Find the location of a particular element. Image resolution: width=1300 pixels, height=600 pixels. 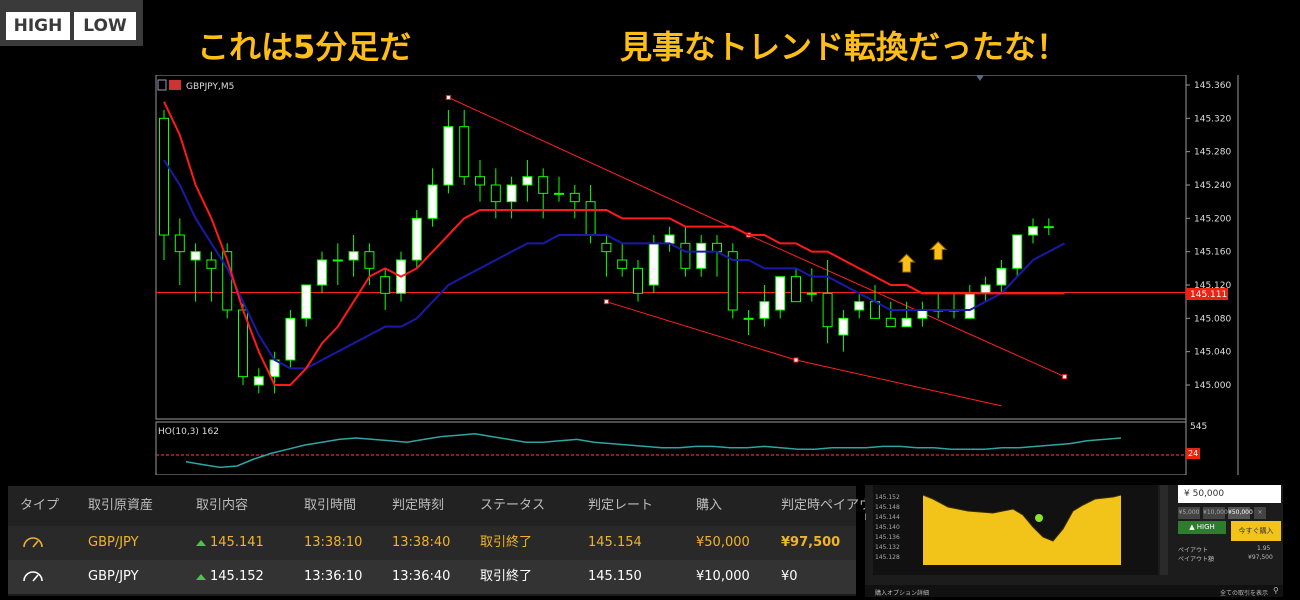

header-buy: 購入 is located at coordinates (709, 505).